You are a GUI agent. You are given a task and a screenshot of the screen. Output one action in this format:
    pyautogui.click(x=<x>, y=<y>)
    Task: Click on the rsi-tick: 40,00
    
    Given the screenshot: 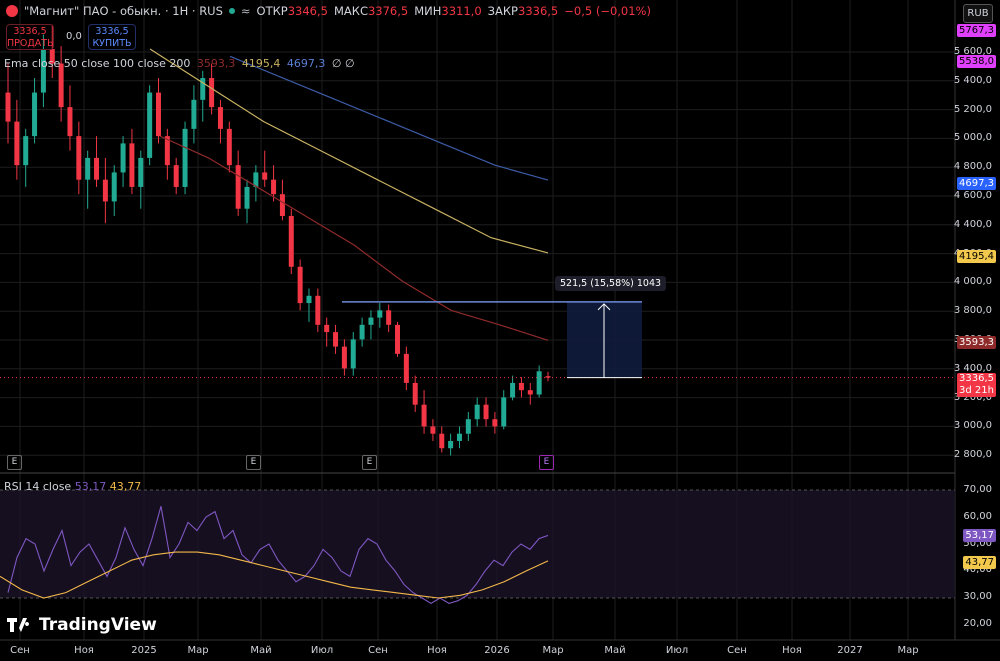 What is the action you would take?
    pyautogui.click(x=977, y=570)
    